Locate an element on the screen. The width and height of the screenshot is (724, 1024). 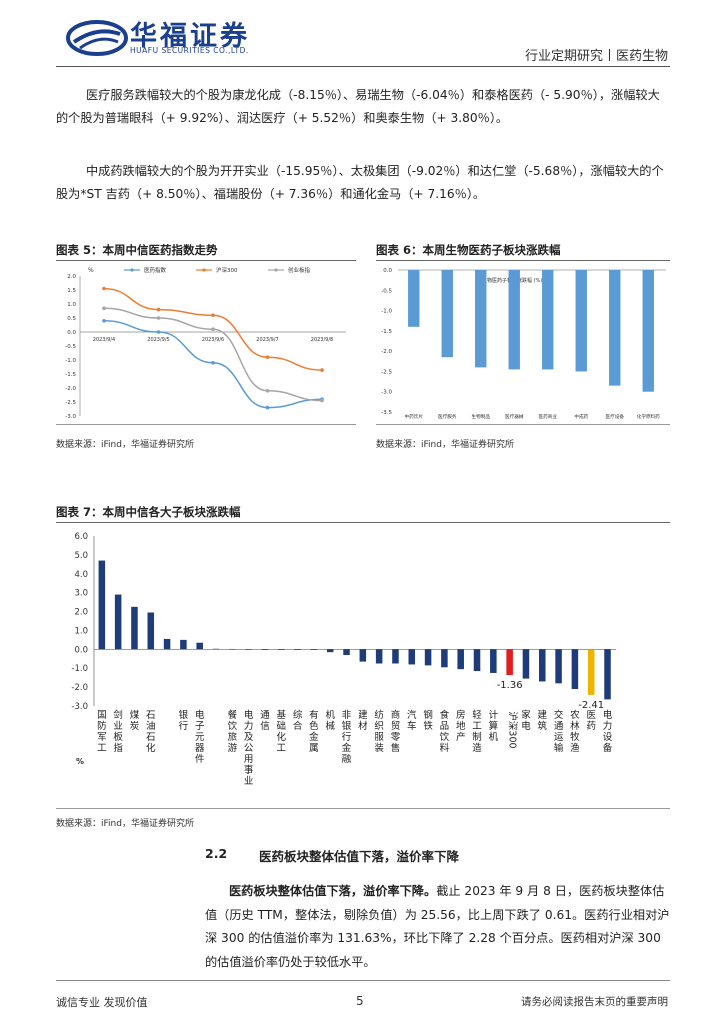
fig6-ytick-label: -2.5 is located at coordinates (386, 372).